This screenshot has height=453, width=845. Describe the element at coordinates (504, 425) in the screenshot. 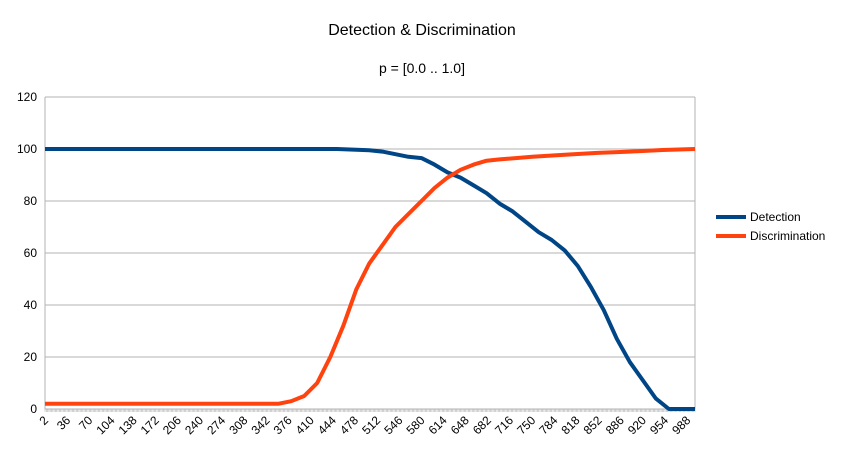

I see `x-tick-label: 716` at that location.